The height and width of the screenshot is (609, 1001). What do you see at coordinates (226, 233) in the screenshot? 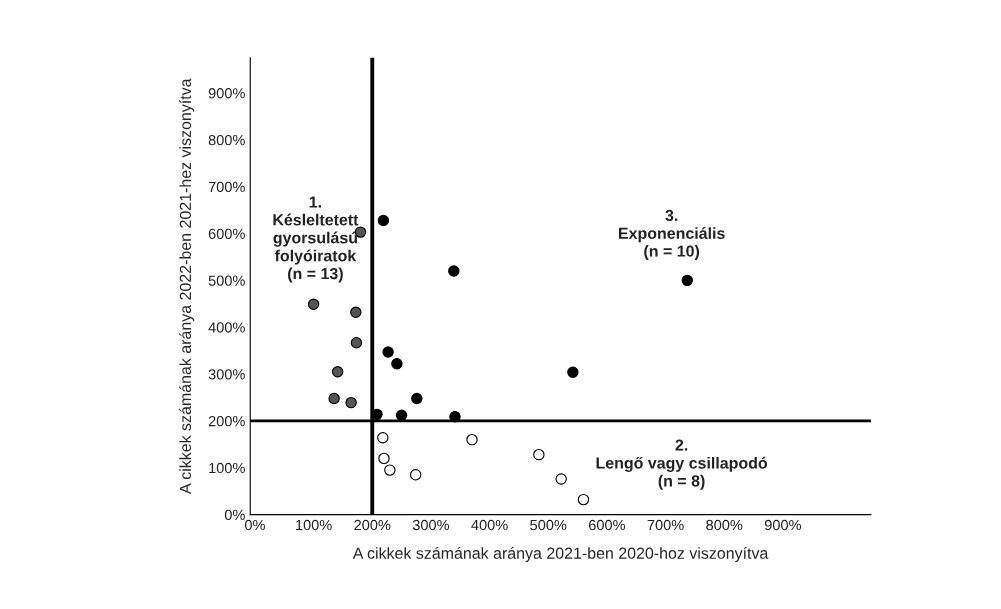
I see `y-tick-label: 600%` at bounding box center [226, 233].